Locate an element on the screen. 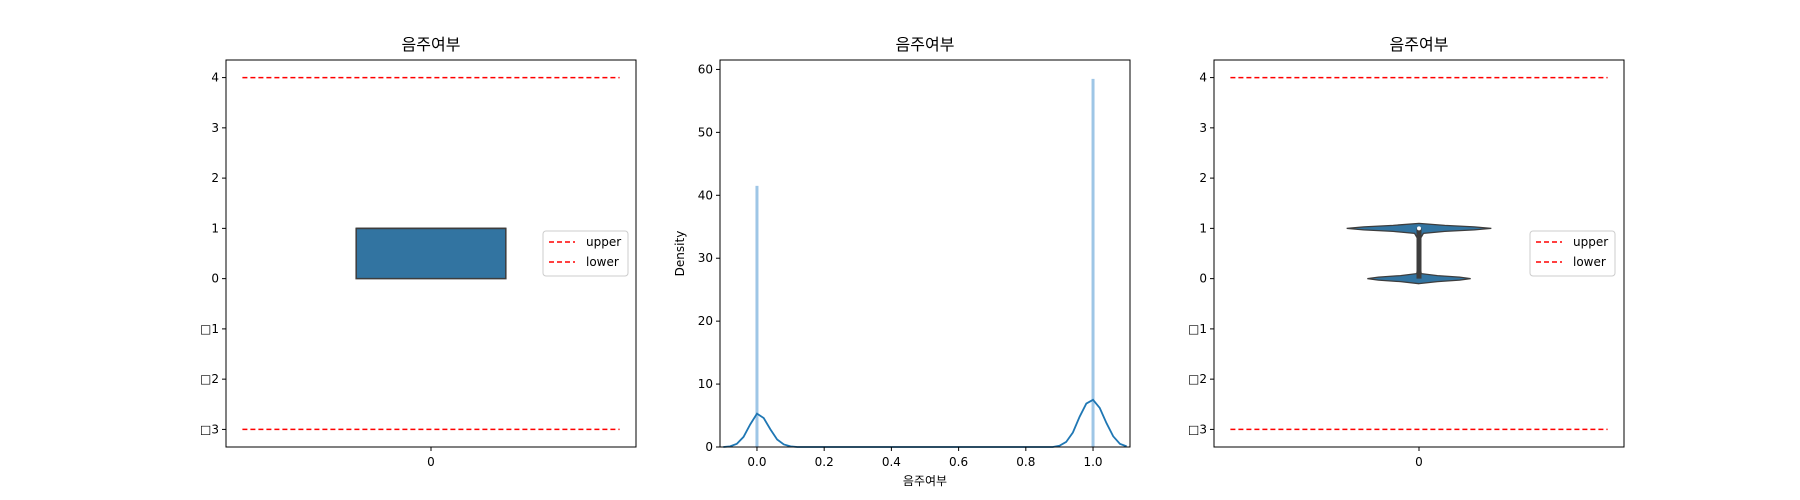 The height and width of the screenshot is (500, 1800). histogram-y-axis-label: Density is located at coordinates (680, 254).